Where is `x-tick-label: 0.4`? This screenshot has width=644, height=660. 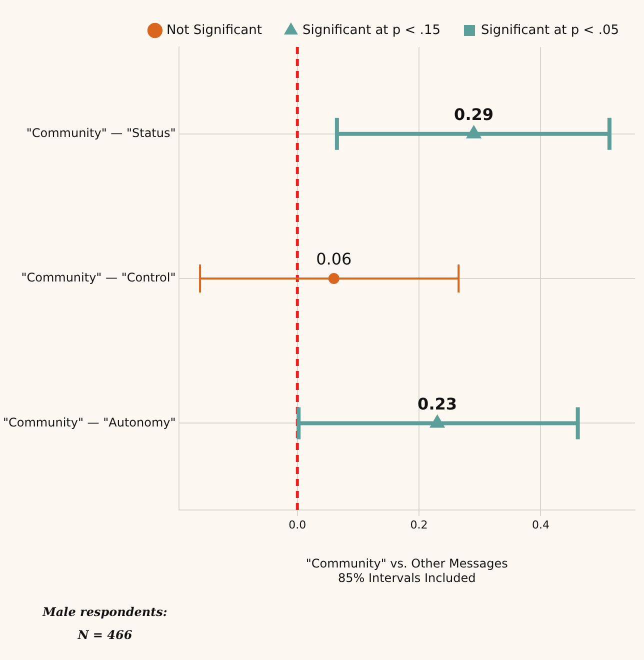
x-tick-label: 0.4 is located at coordinates (541, 525).